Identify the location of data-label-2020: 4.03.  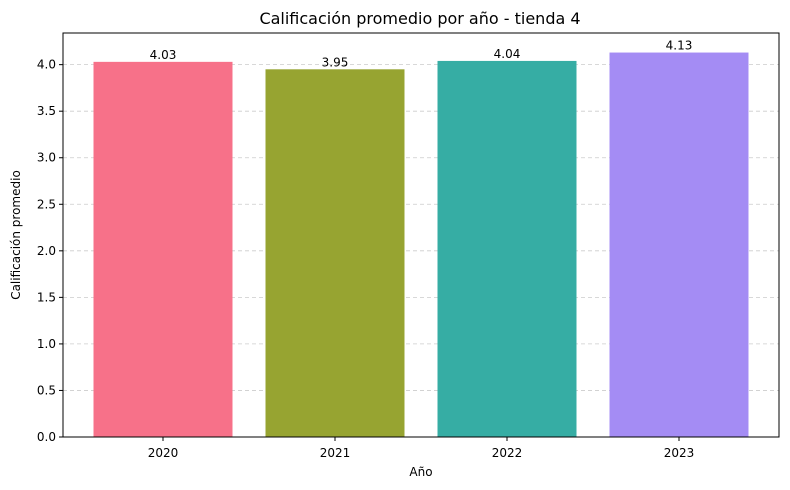
(163, 55).